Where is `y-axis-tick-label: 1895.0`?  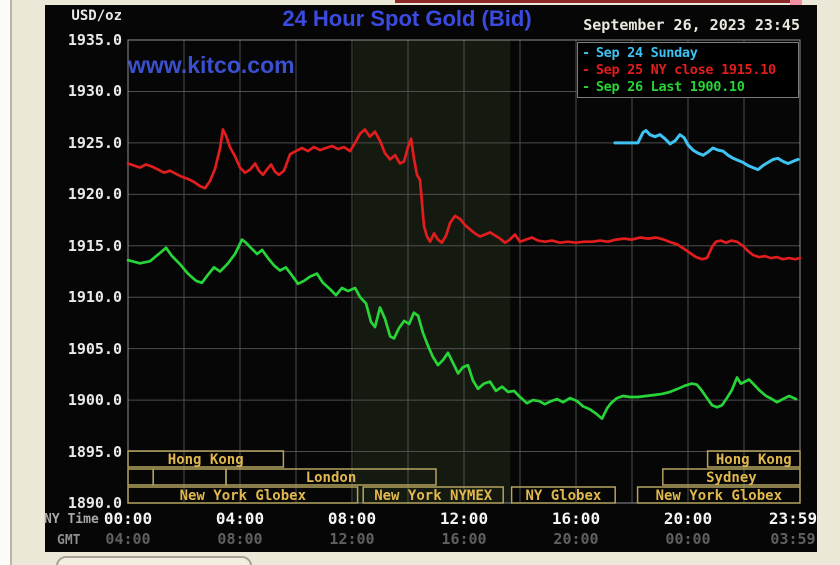 y-axis-tick-label: 1895.0 is located at coordinates (94, 451).